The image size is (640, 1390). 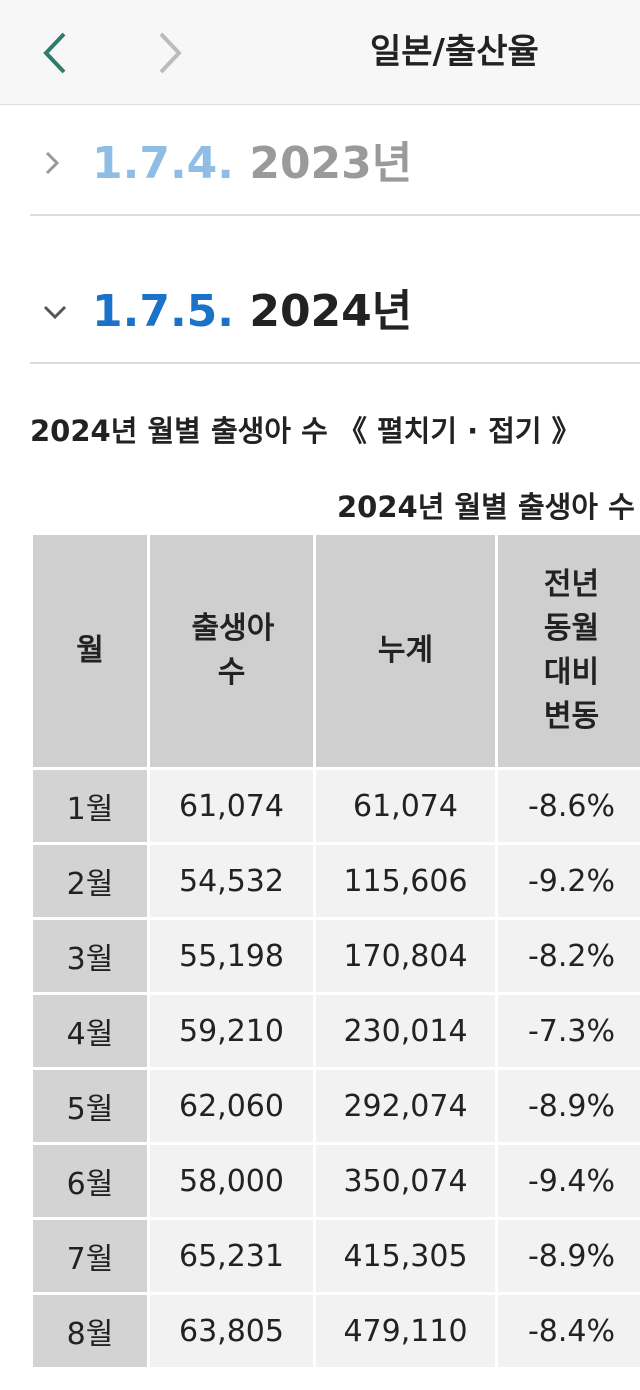 I want to click on table-title: 2024년 월별 출생아 수, so click(x=486, y=505).